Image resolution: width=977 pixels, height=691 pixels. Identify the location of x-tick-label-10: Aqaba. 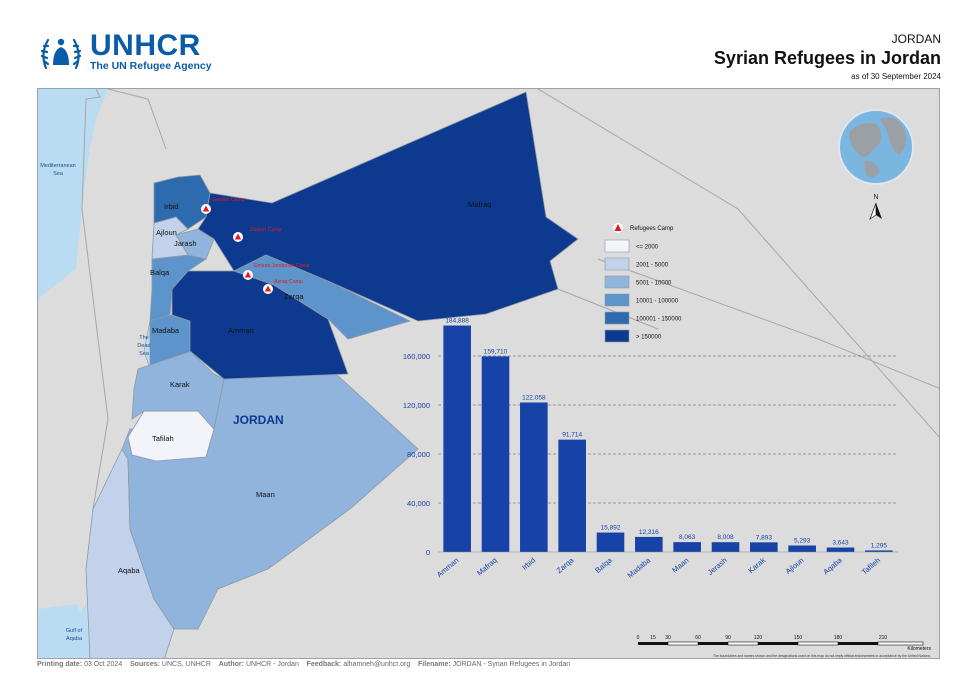
(832, 565).